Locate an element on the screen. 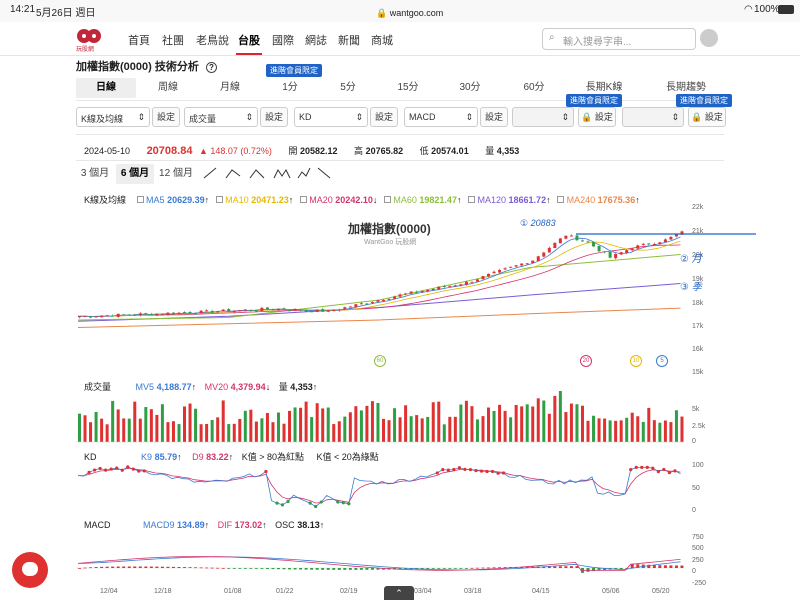  select-locked-2: ⇕ is located at coordinates (653, 117).